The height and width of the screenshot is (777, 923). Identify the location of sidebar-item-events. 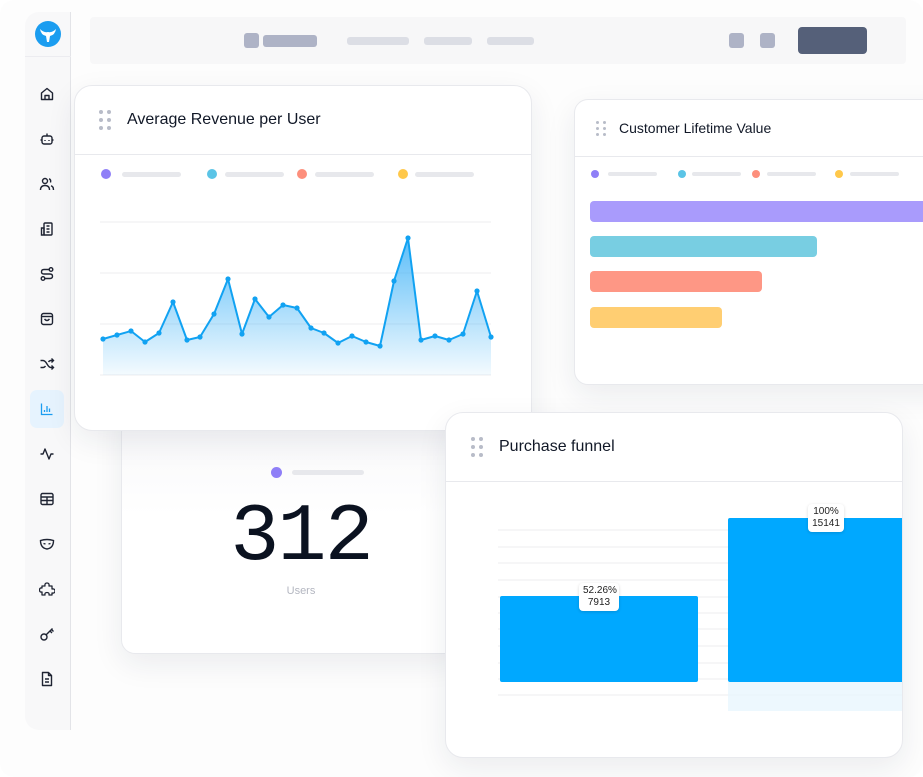
(47, 454).